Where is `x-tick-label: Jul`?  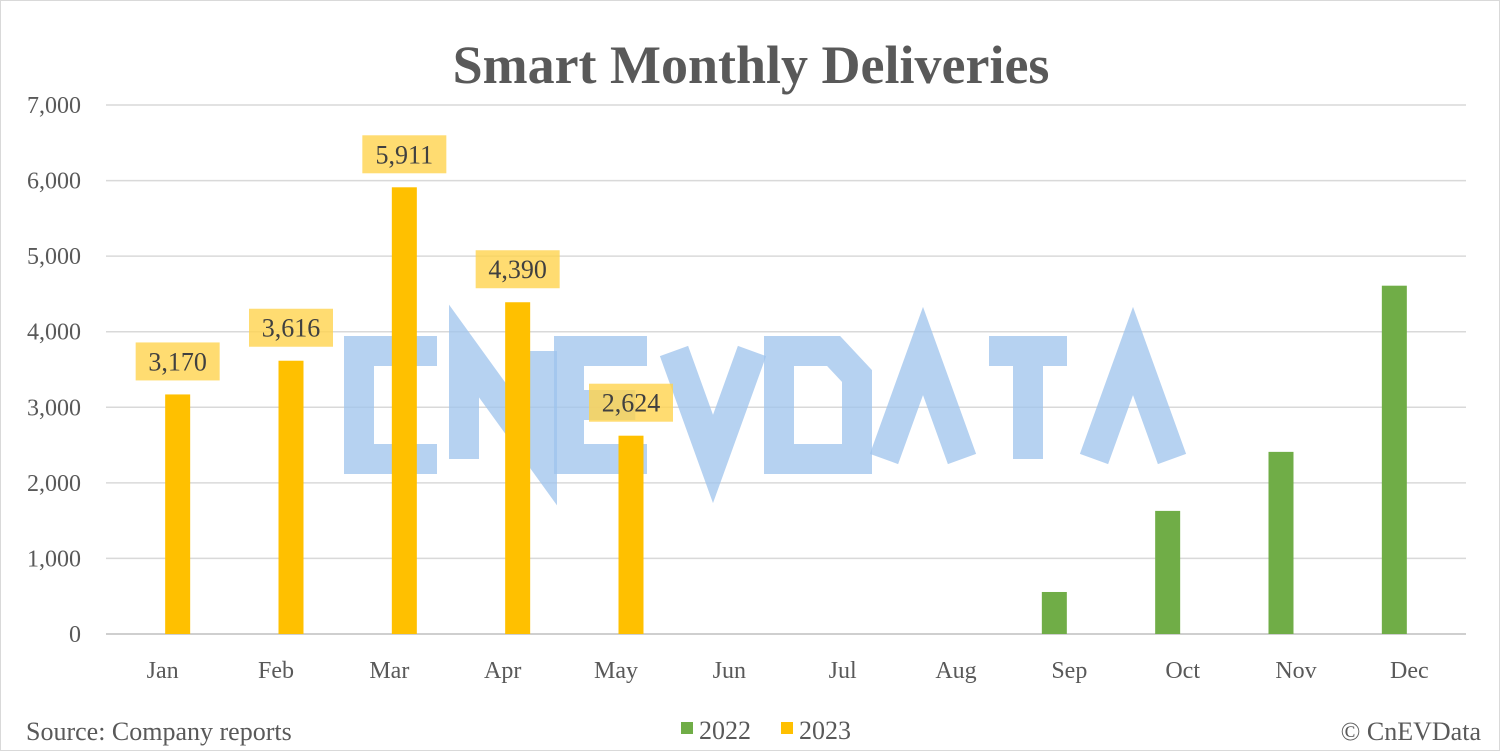
x-tick-label: Jul is located at coordinates (843, 671).